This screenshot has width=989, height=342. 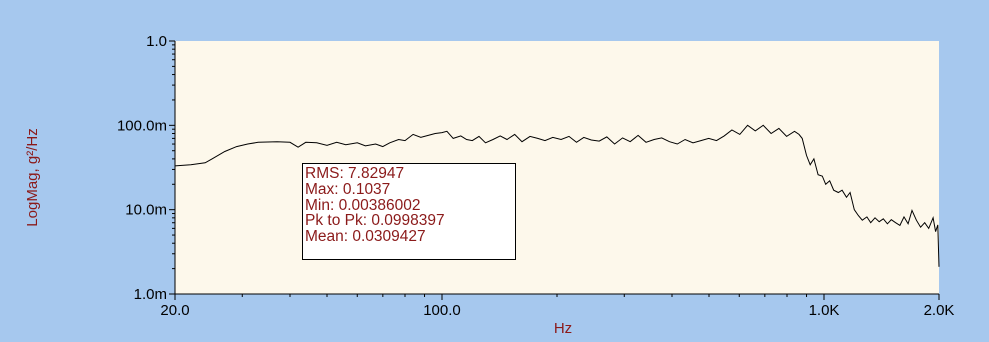 What do you see at coordinates (365, 237) in the screenshot?
I see `stat-mean: Mean: 0.0309427` at bounding box center [365, 237].